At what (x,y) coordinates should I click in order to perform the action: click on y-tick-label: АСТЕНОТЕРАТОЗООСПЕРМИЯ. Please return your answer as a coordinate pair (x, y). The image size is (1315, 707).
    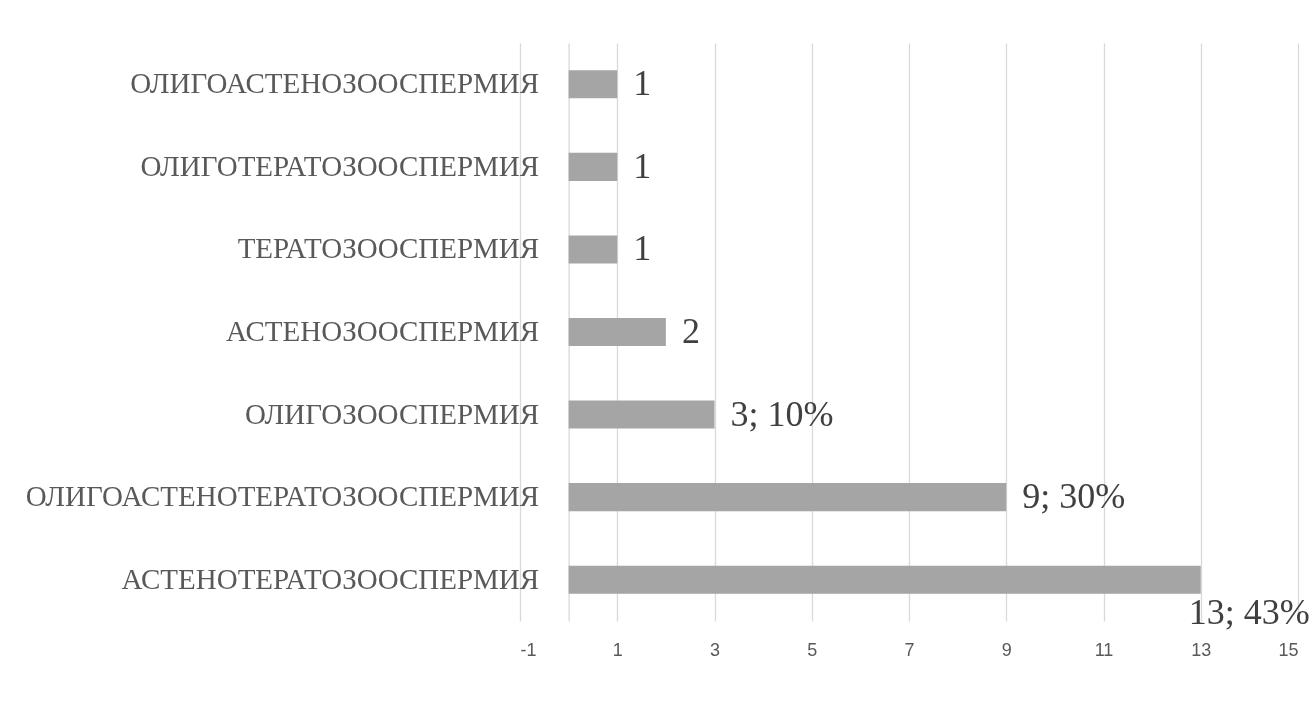
    Looking at the image, I should click on (330, 578).